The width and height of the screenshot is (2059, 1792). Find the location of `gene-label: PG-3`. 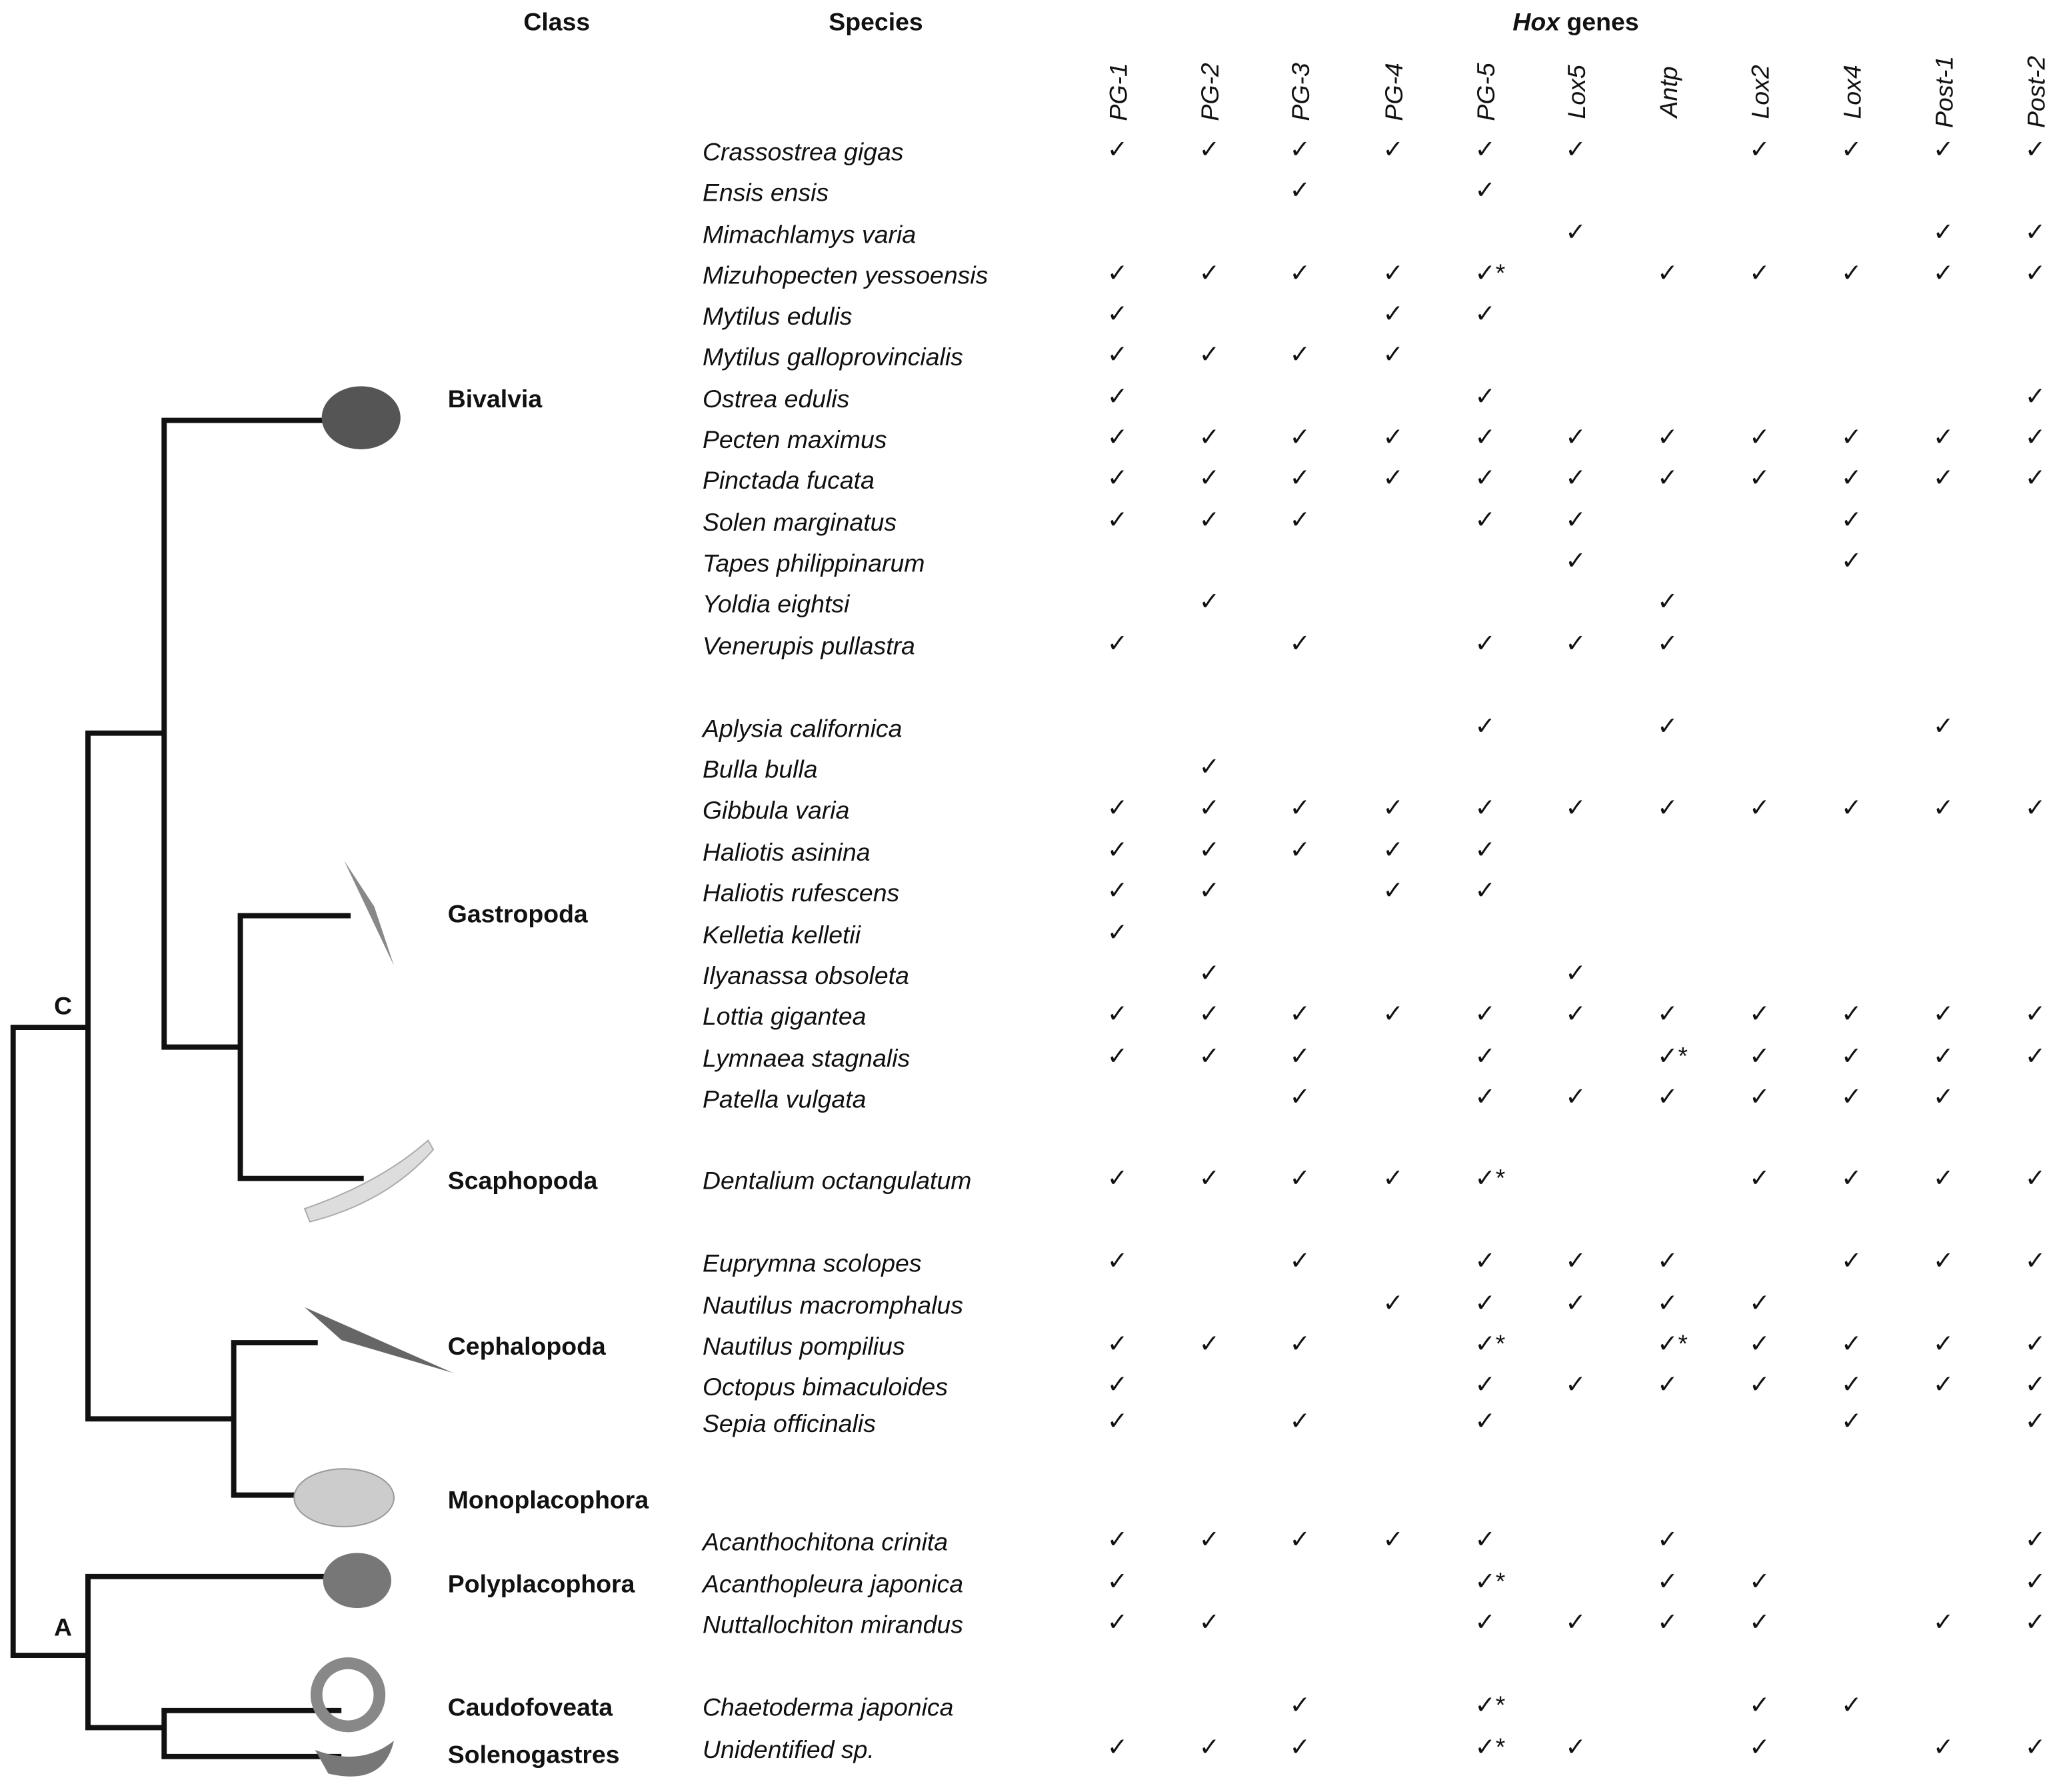

gene-label: PG-3 is located at coordinates (1300, 92).